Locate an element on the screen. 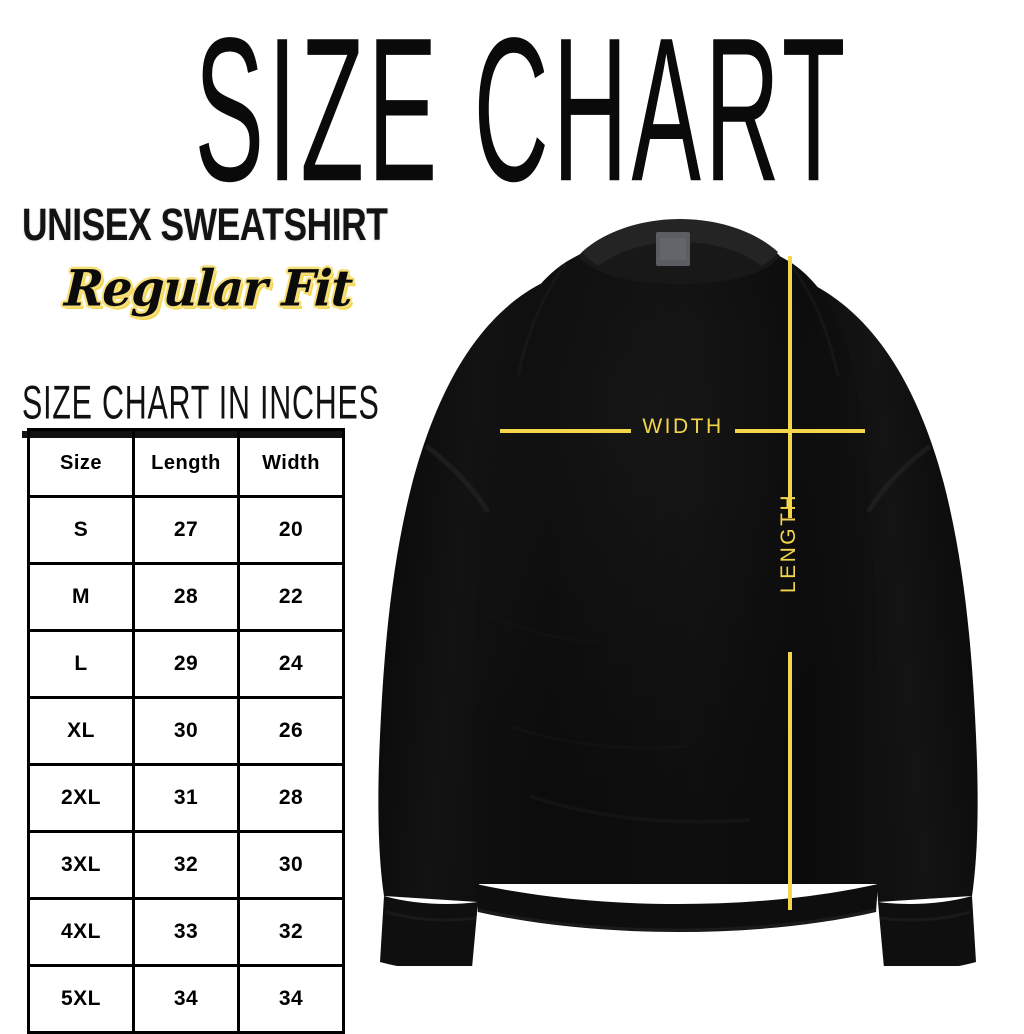  cell-length: 27 is located at coordinates (186, 530).